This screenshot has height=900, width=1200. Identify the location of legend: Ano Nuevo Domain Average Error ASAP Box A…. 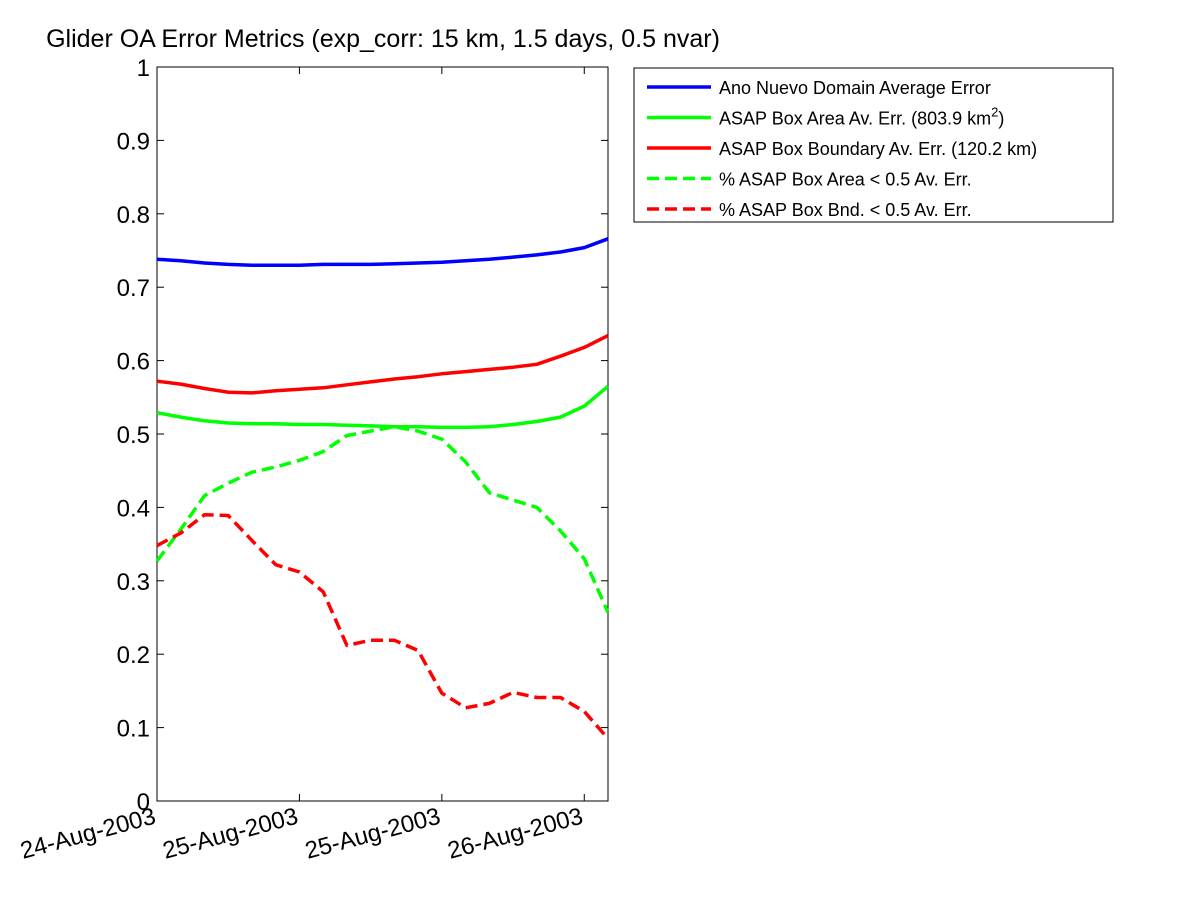
(873, 145).